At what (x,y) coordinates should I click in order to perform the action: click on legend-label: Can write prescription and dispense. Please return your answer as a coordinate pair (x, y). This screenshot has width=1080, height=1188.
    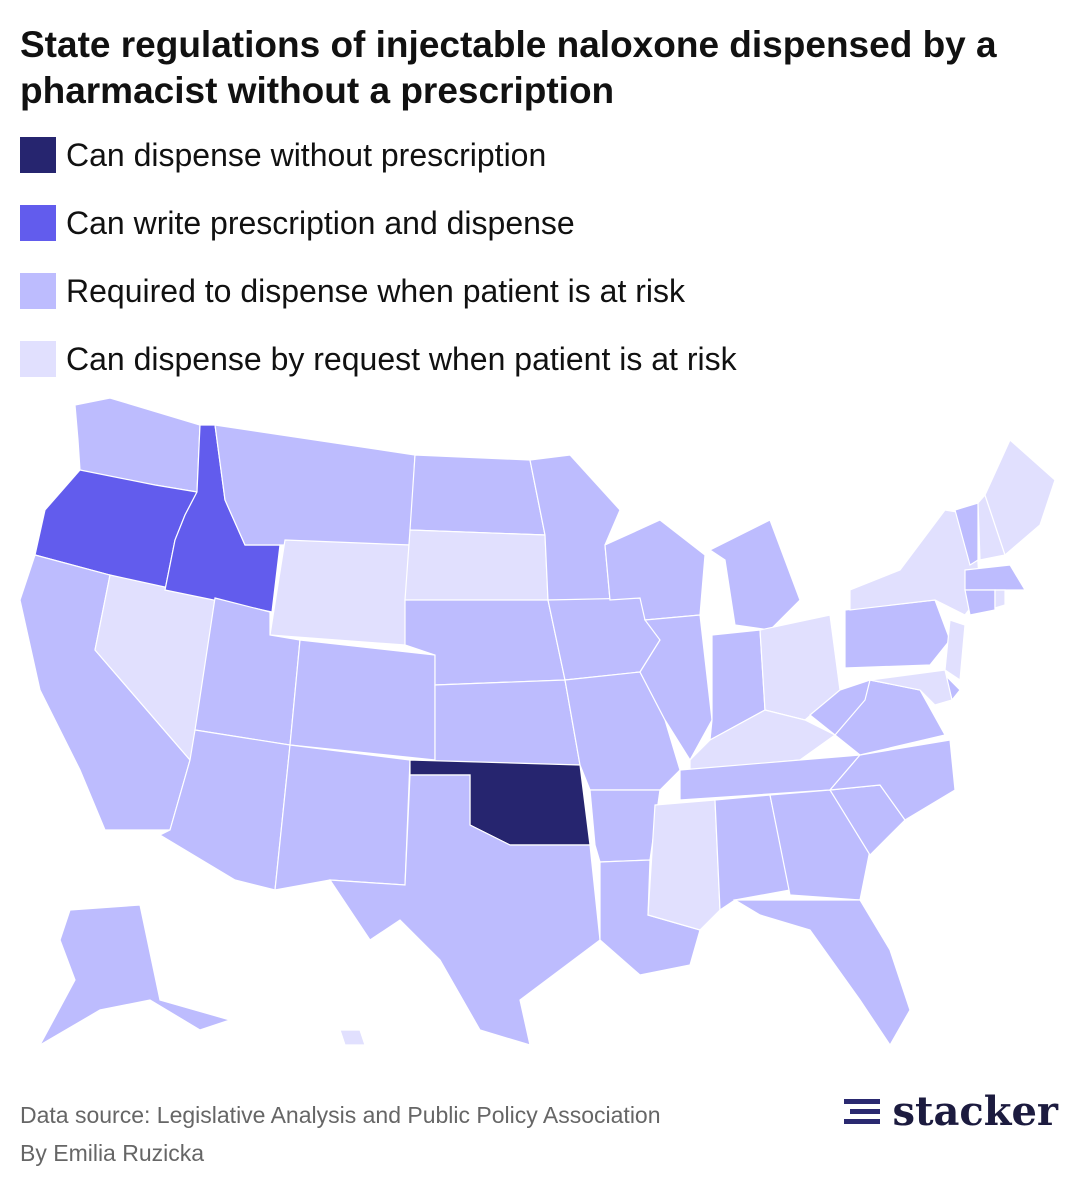
    Looking at the image, I should click on (320, 222).